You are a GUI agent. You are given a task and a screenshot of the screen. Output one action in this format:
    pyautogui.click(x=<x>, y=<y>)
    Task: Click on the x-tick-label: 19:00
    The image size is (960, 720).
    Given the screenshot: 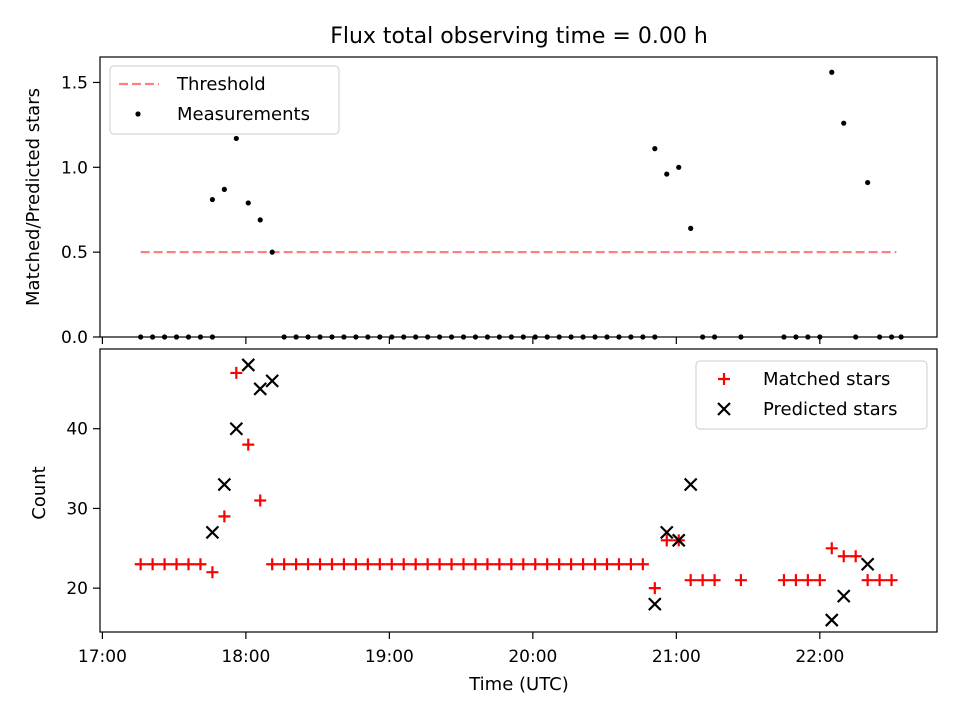 What is the action you would take?
    pyautogui.click(x=389, y=657)
    